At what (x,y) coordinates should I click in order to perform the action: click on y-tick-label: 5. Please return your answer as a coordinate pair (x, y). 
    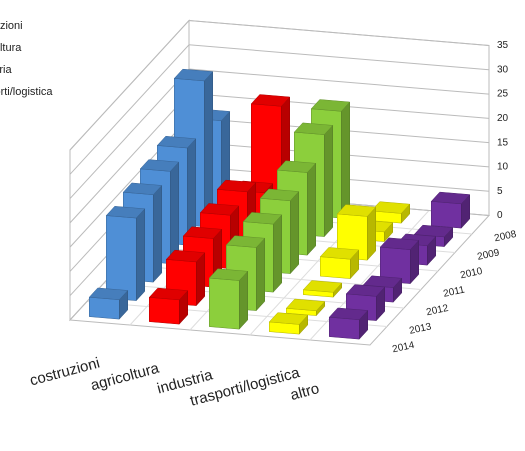
    Looking at the image, I should click on (500, 191).